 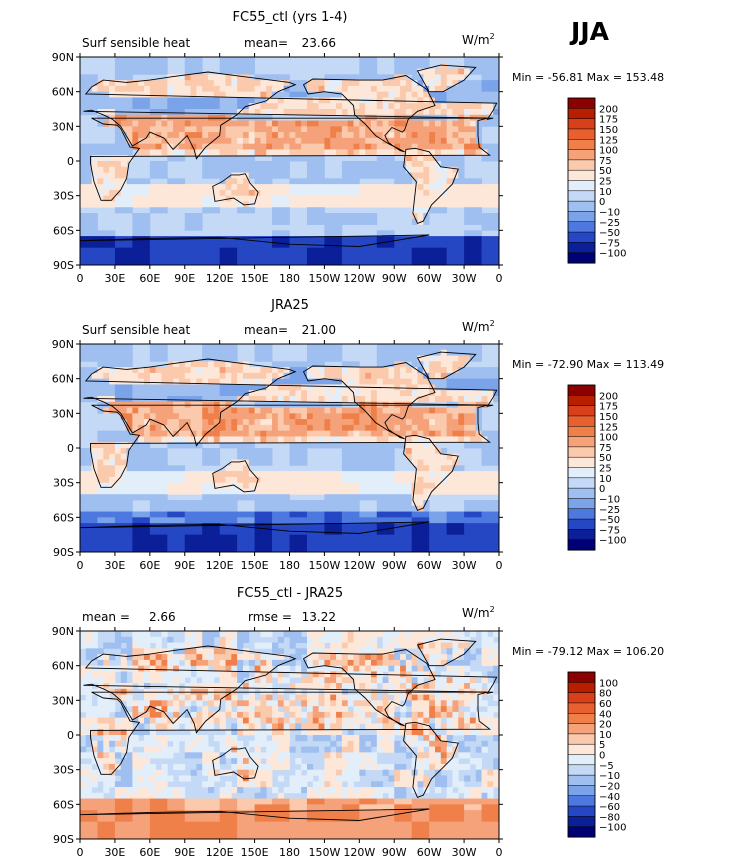 I want to click on colorbar-label: 0, so click(x=602, y=489).